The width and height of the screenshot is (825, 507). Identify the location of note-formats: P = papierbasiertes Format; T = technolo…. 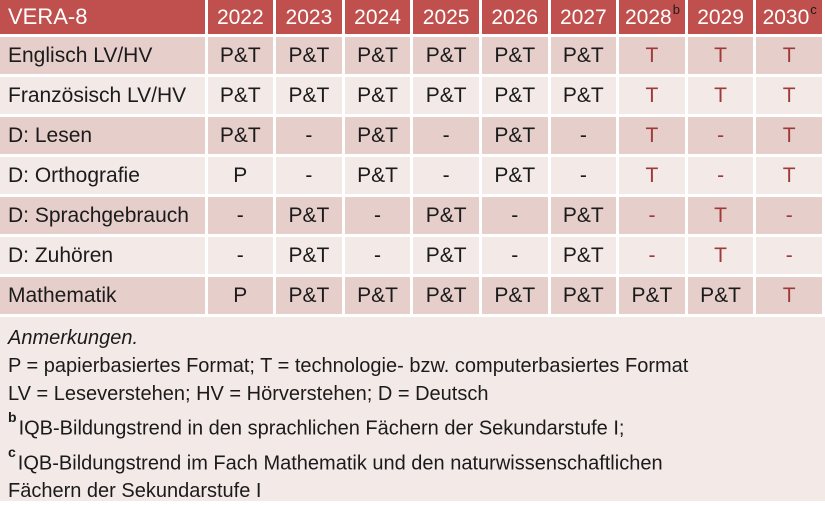
(348, 366).